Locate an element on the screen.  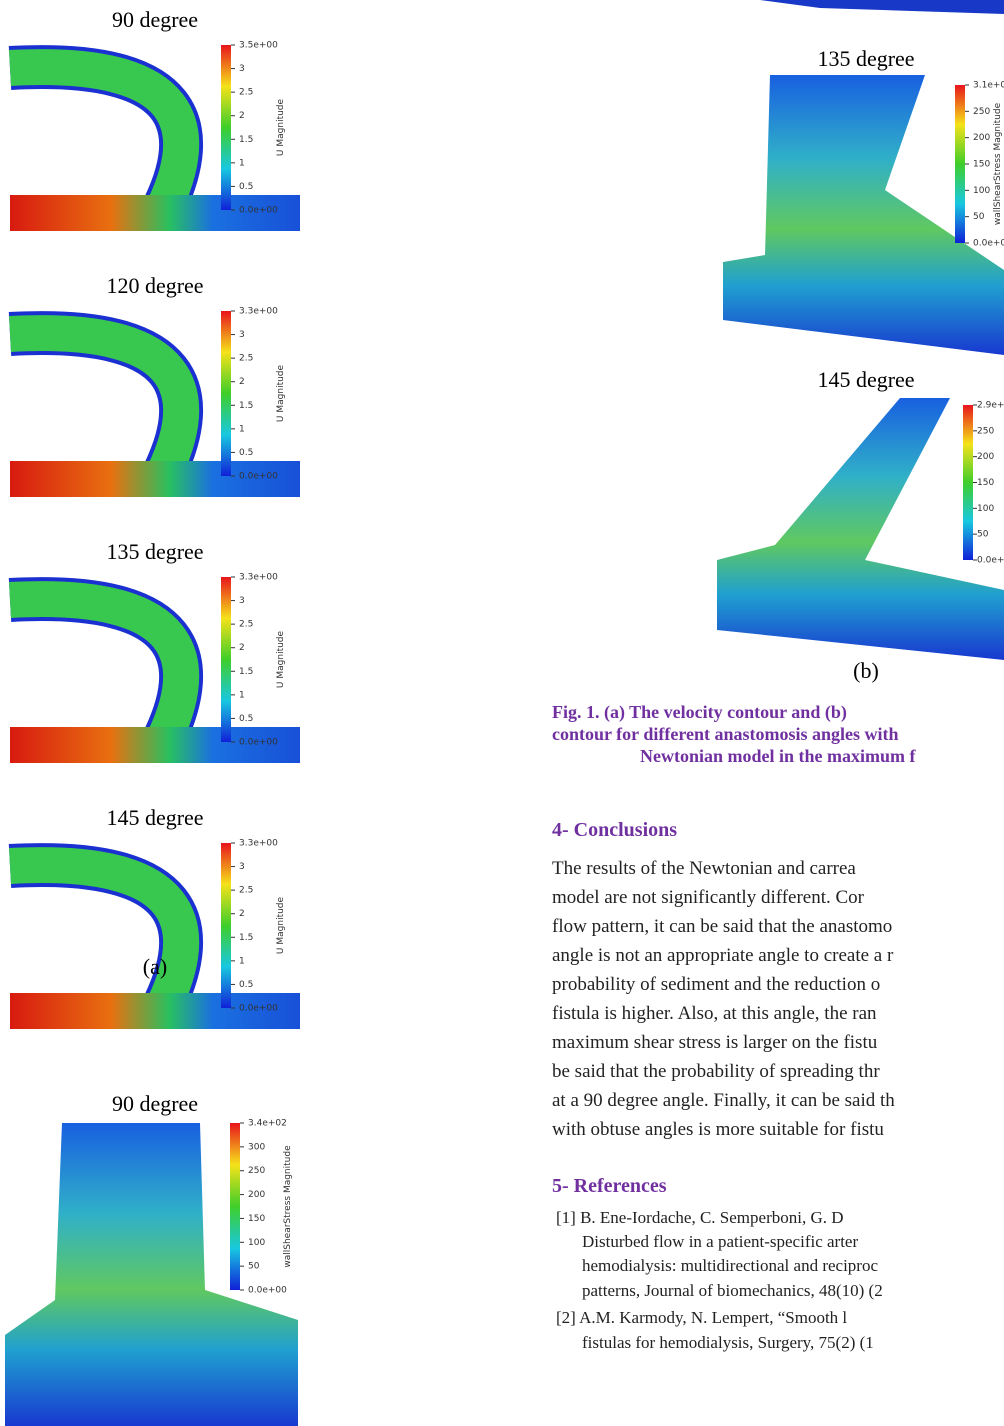
reference-line: [1] B. Ene-Iordache, C. Semperboni, G. D is located at coordinates (700, 1217).